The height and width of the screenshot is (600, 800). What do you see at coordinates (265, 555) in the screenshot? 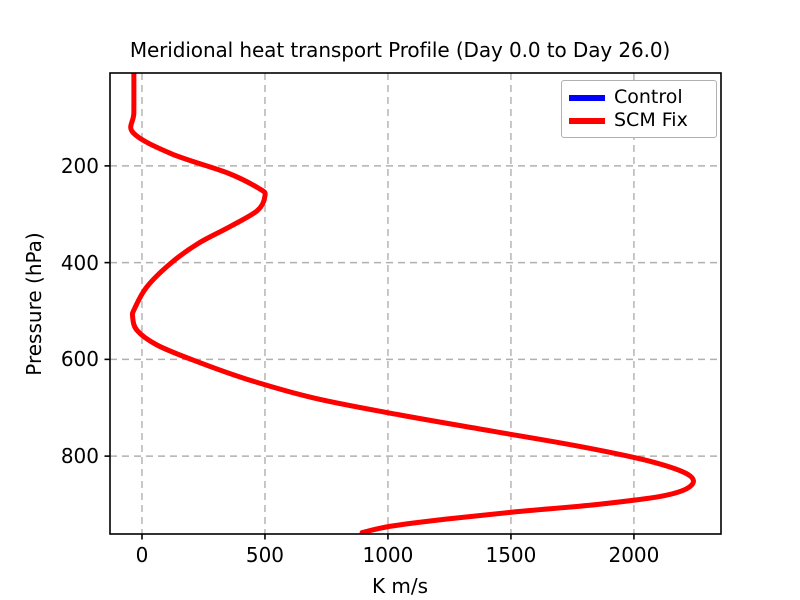
I see `x-tick-label: 500` at bounding box center [265, 555].